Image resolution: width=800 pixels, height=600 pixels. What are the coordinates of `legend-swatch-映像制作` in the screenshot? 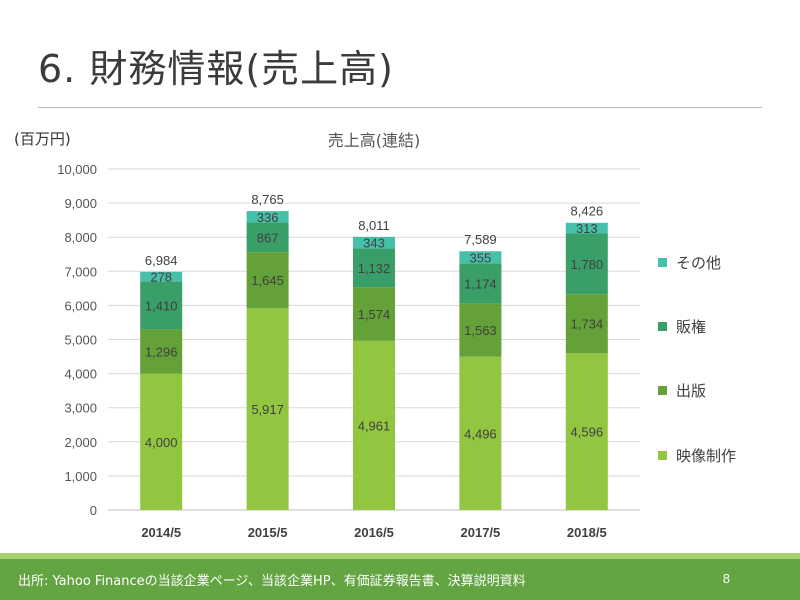 It's located at (662, 455).